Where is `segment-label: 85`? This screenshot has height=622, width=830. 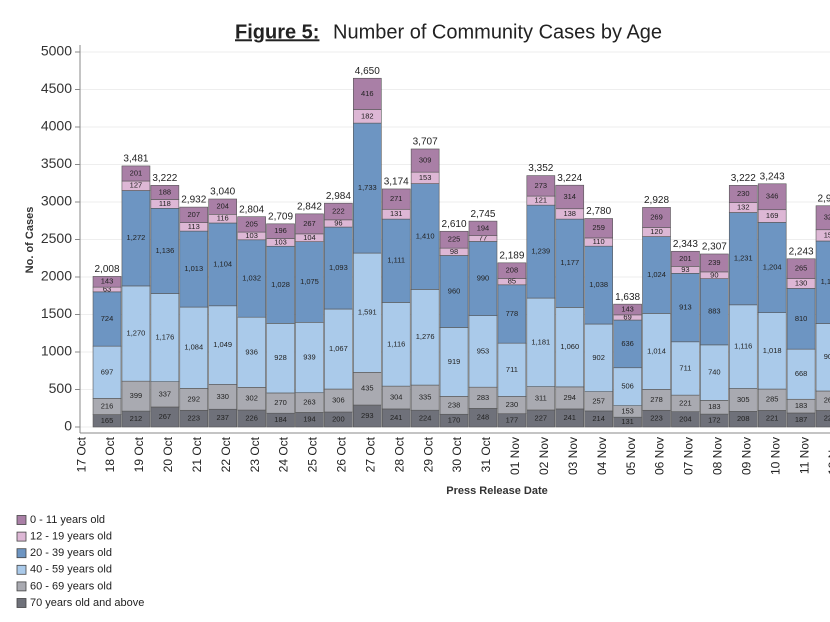
segment-label: 85 is located at coordinates (512, 281).